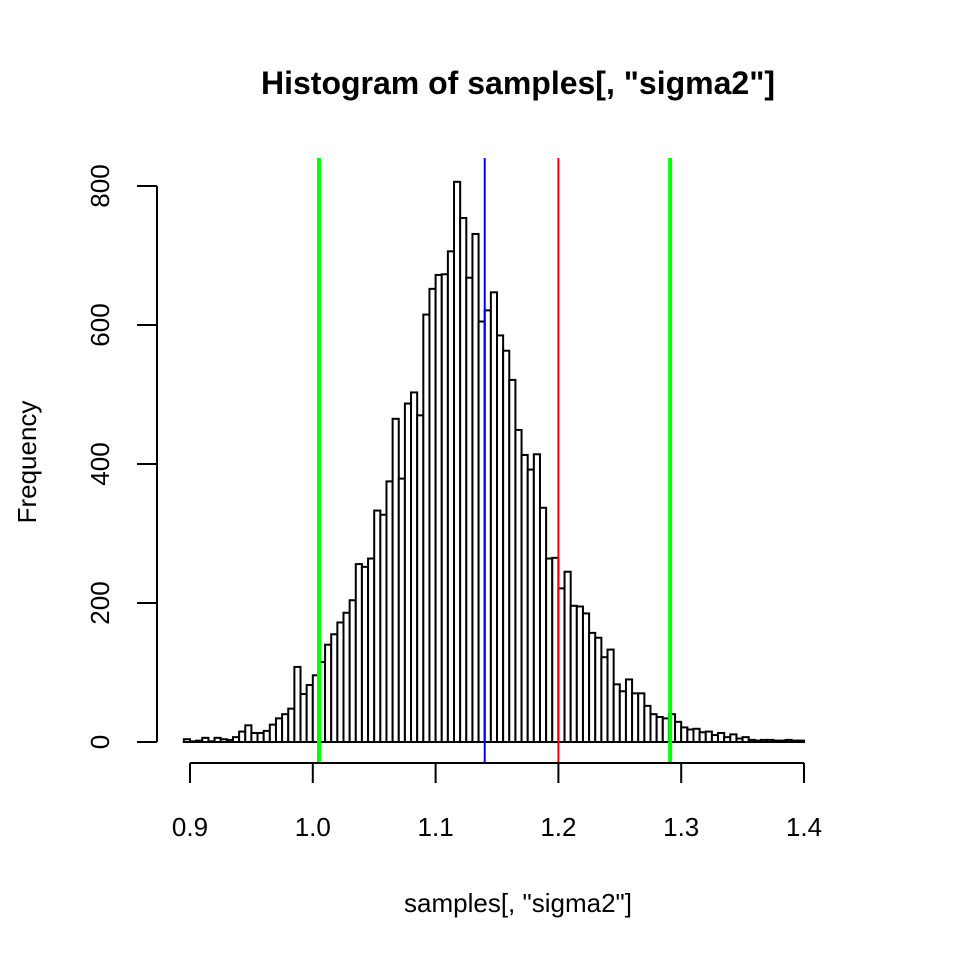 The image size is (960, 960). What do you see at coordinates (518, 903) in the screenshot?
I see `x-axis-label: samples[, "sigma2"]` at bounding box center [518, 903].